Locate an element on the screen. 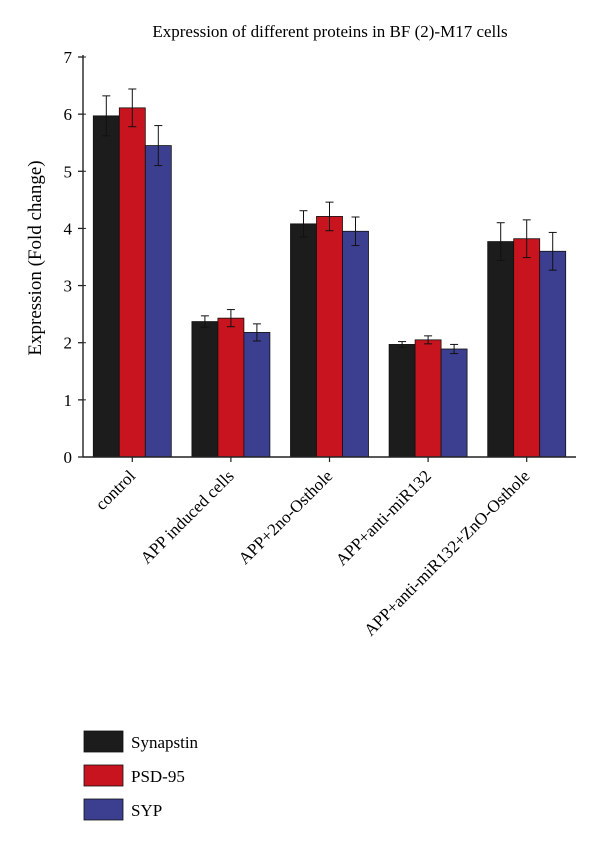 Image resolution: width=600 pixels, height=842 pixels. y-tick-label: 5 is located at coordinates (68, 171).